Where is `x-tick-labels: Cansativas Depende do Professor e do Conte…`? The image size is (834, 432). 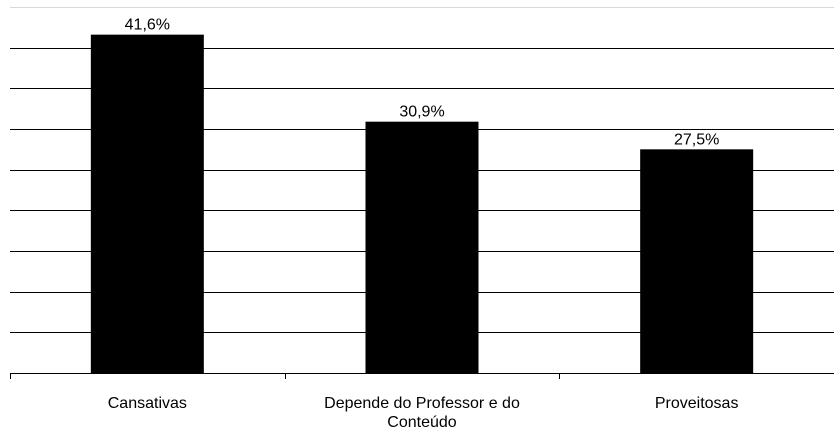
x-tick-labels: Cansativas Depende do Professor e do Conte… is located at coordinates (423, 413).